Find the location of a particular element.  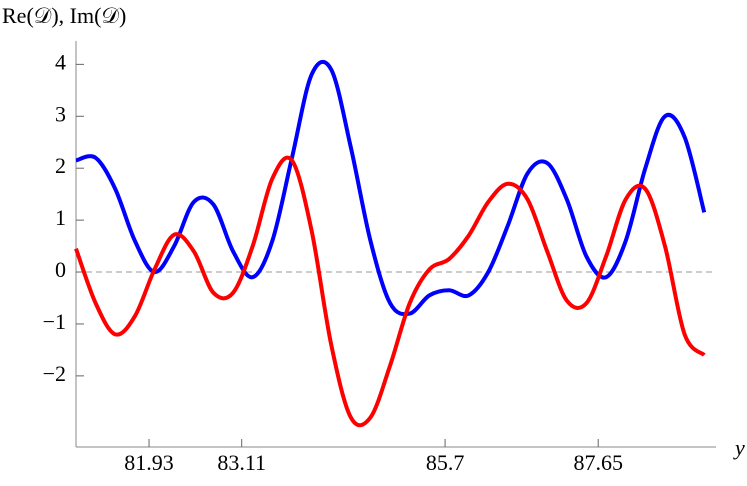

y-tick-label: 2 is located at coordinates (60, 165).